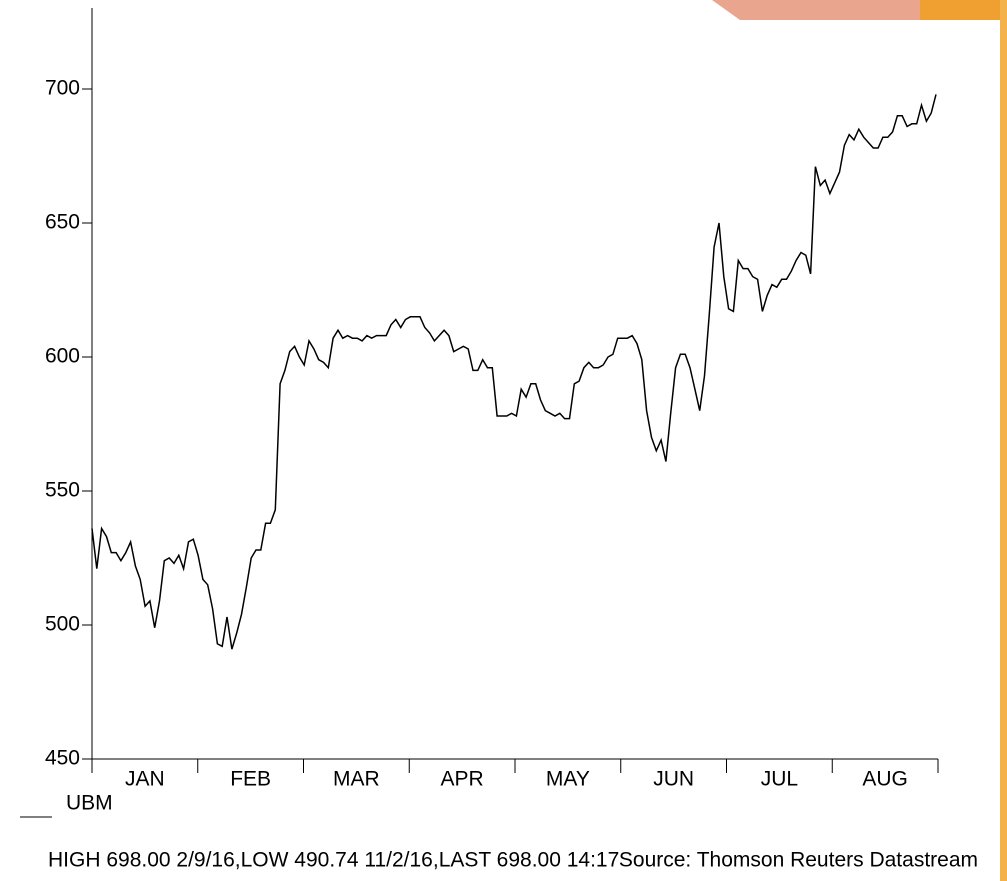 The height and width of the screenshot is (881, 1007). I want to click on x-tick-label: MAY, so click(568, 779).